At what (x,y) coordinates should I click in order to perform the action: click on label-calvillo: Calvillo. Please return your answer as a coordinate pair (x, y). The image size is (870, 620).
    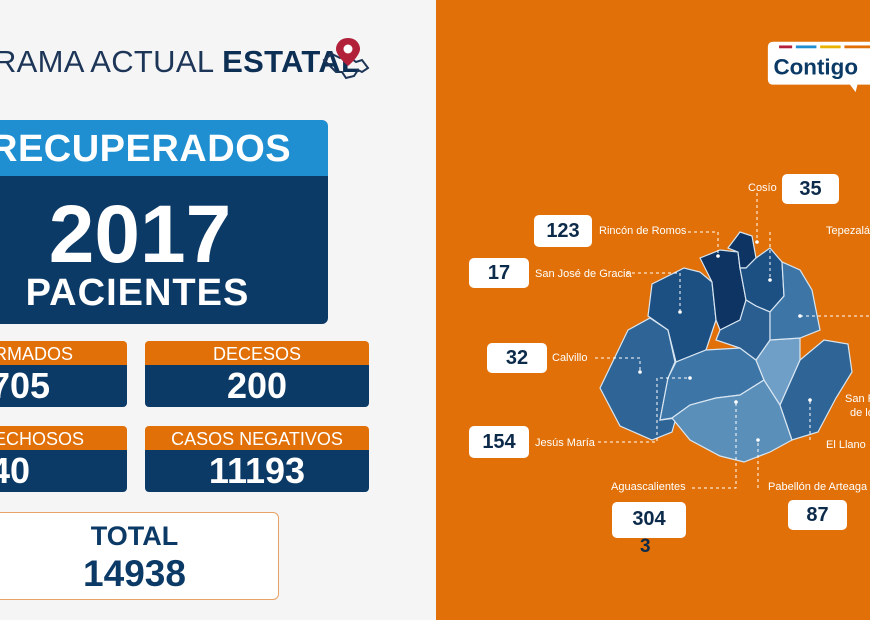
    Looking at the image, I should click on (570, 358).